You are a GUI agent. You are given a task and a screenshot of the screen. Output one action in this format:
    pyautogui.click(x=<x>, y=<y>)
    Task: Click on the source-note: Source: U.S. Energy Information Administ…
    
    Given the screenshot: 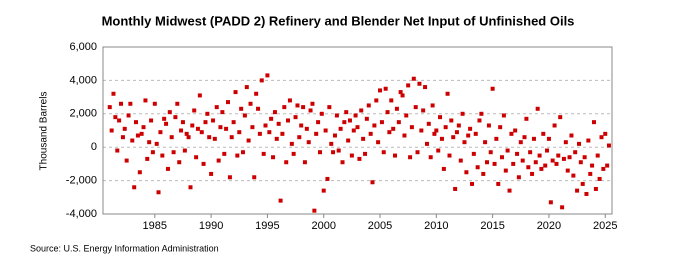 What is the action you would take?
    pyautogui.click(x=124, y=248)
    